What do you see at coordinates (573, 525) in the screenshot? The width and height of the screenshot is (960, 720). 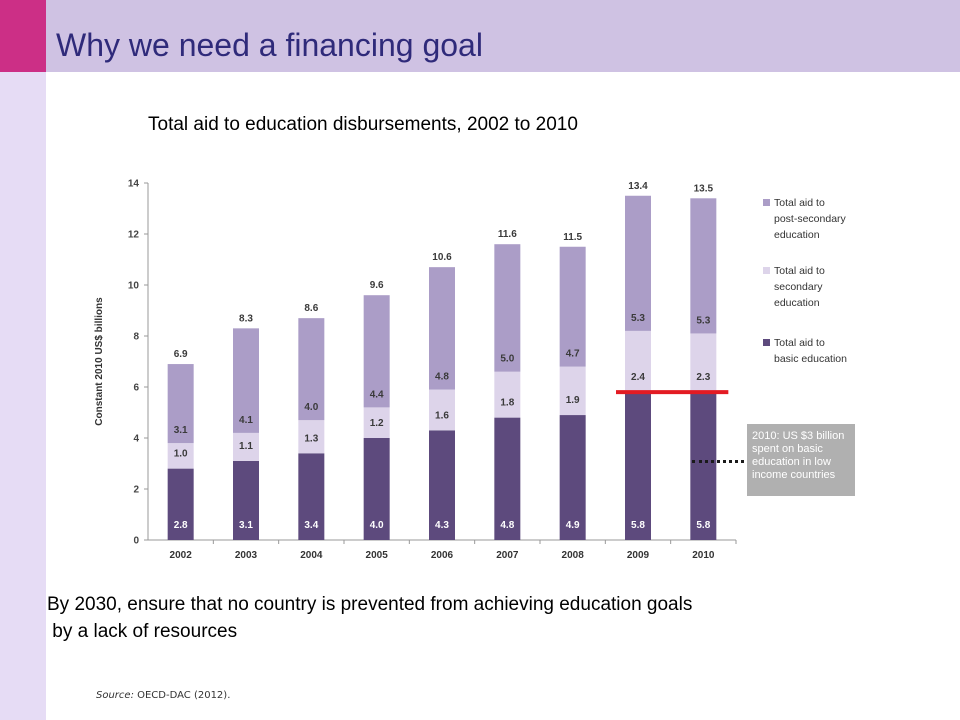 I see `bar-segment-label: 4.9` at bounding box center [573, 525].